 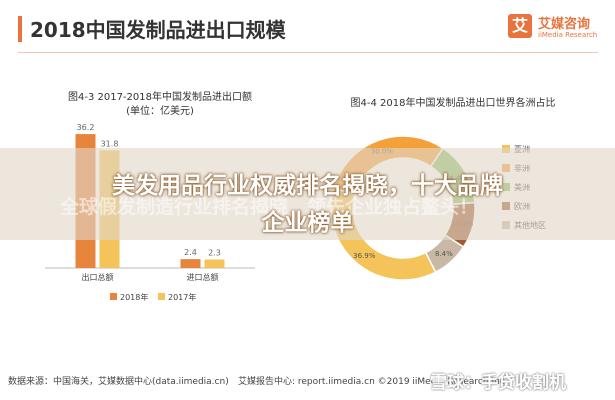 What do you see at coordinates (307, 223) in the screenshot?
I see `overlay-headline-line2: 企业榜单` at bounding box center [307, 223].